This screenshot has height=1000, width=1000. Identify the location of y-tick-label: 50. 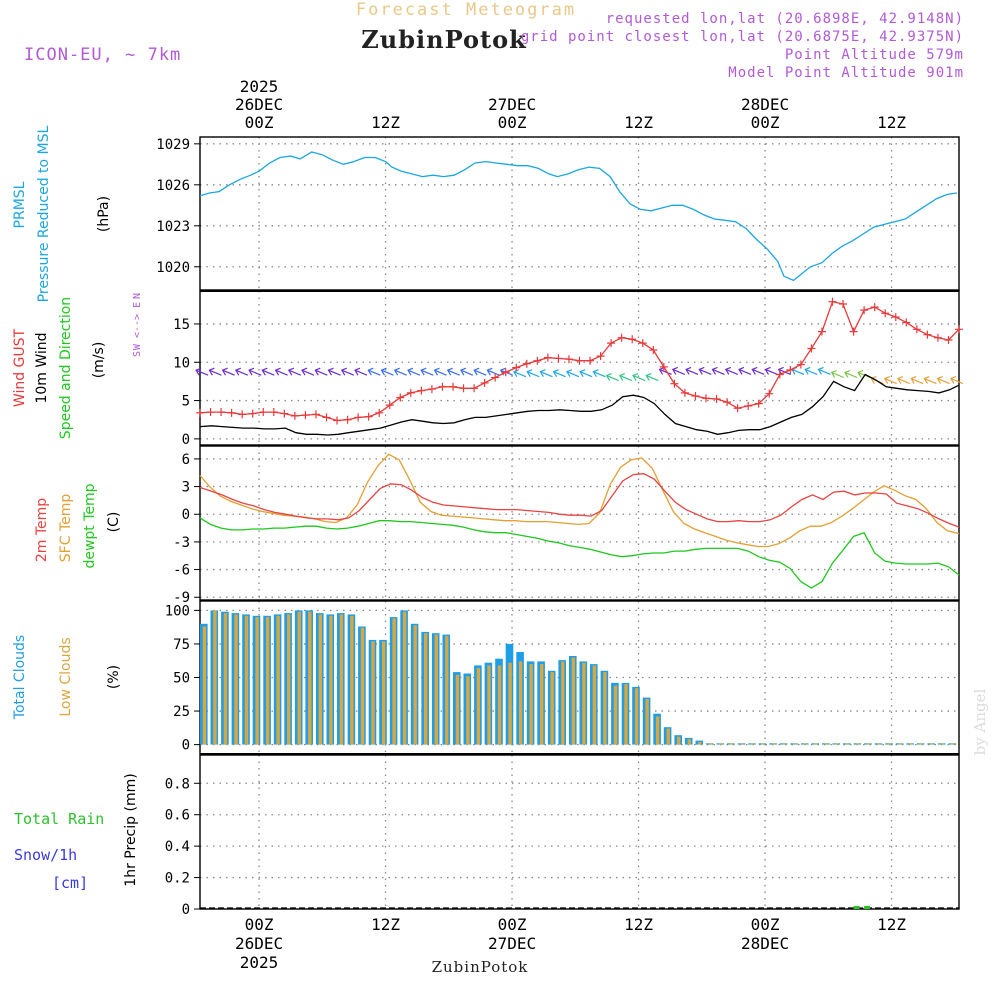
(181, 679).